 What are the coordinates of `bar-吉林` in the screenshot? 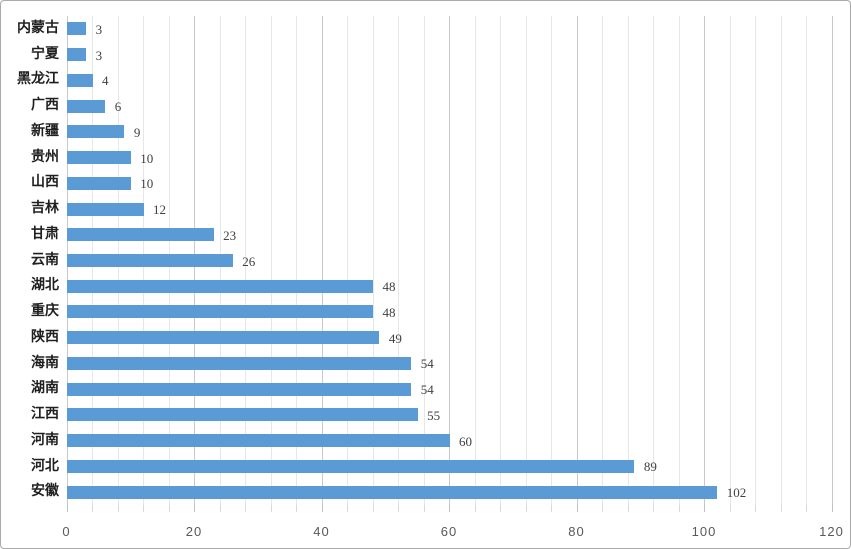 It's located at (105, 209).